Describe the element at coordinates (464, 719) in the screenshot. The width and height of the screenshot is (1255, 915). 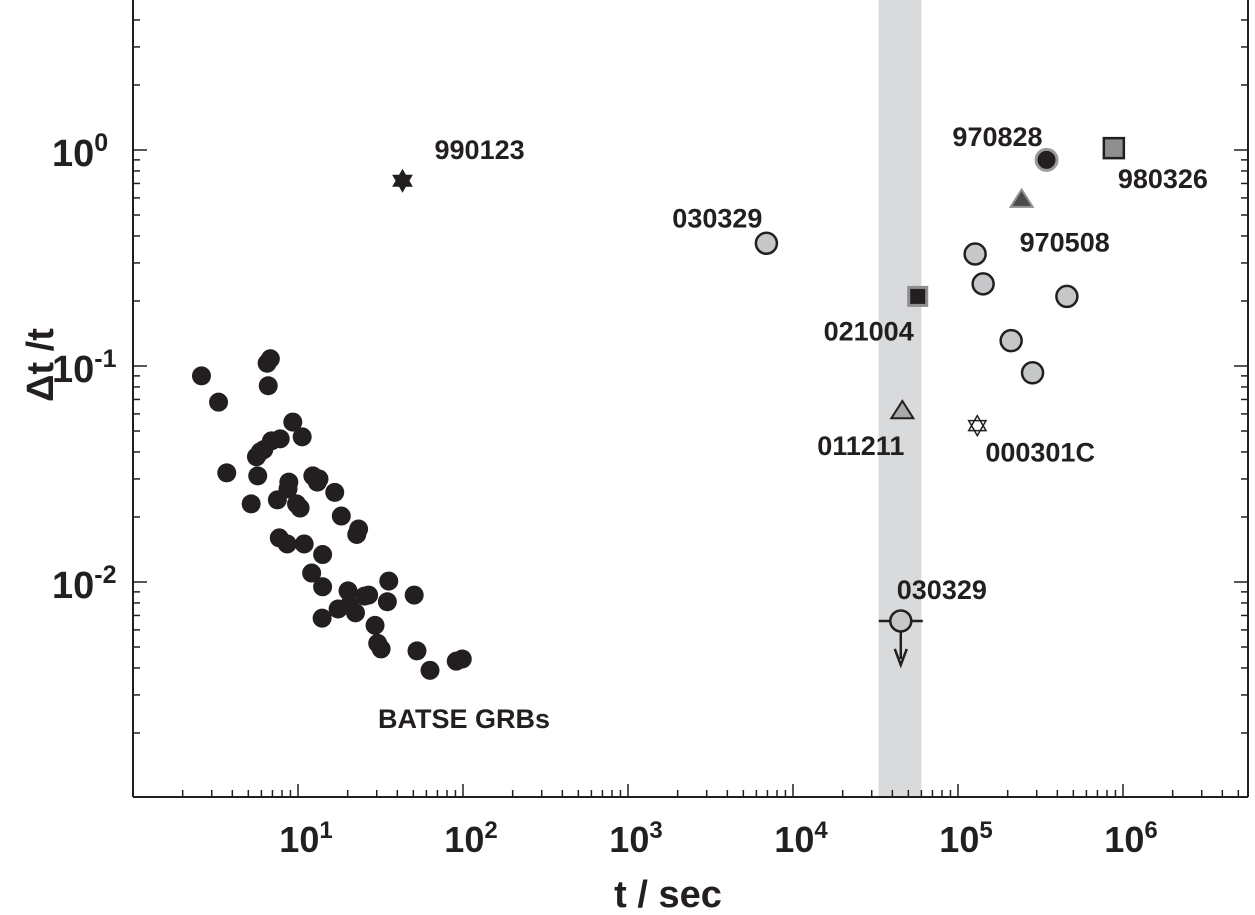
I see `batse-annotation: BATSE GRBs` at that location.